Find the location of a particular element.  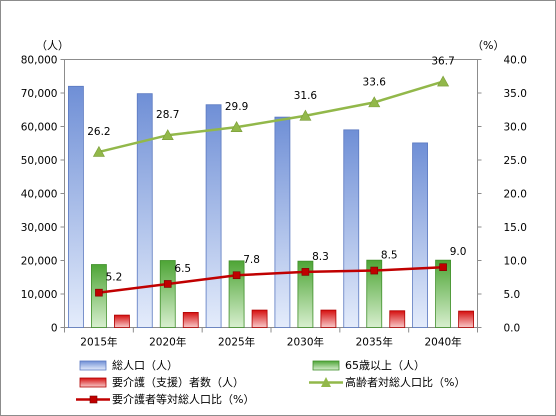

right-tick-label: 40.0 is located at coordinates (515, 61).